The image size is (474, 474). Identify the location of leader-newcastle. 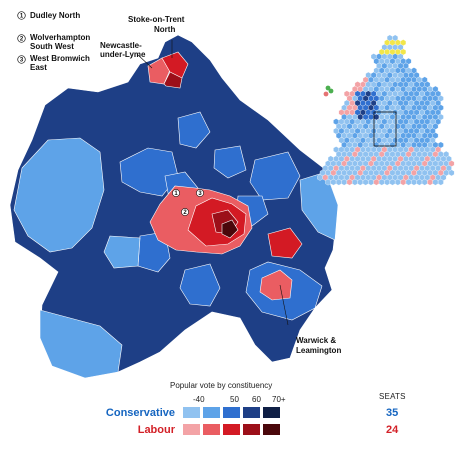
(145, 61).